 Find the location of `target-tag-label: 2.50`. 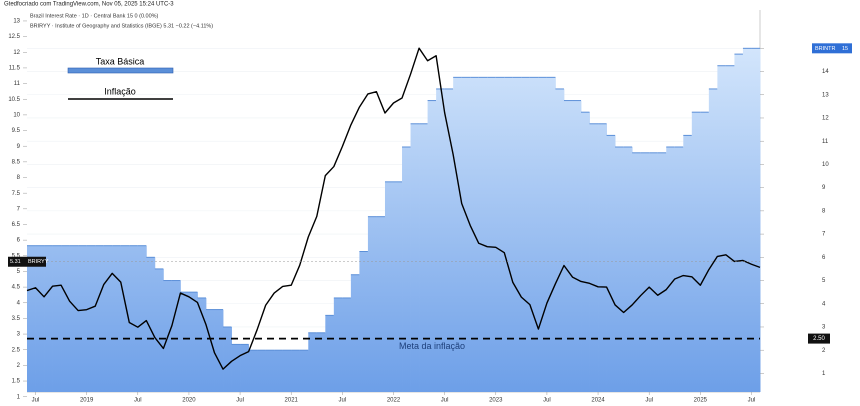

target-tag-label: 2.50 is located at coordinates (819, 339).